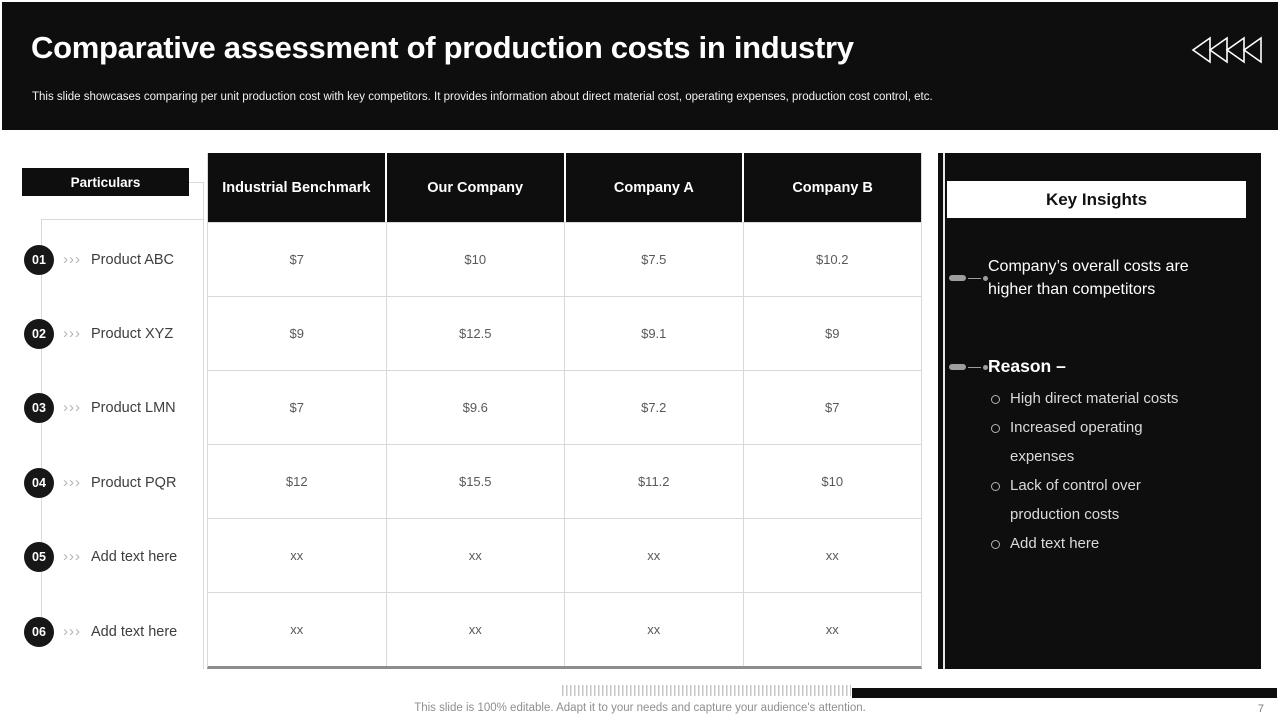 The width and height of the screenshot is (1280, 720). What do you see at coordinates (476, 187) in the screenshot?
I see `column-header: Our Company` at bounding box center [476, 187].